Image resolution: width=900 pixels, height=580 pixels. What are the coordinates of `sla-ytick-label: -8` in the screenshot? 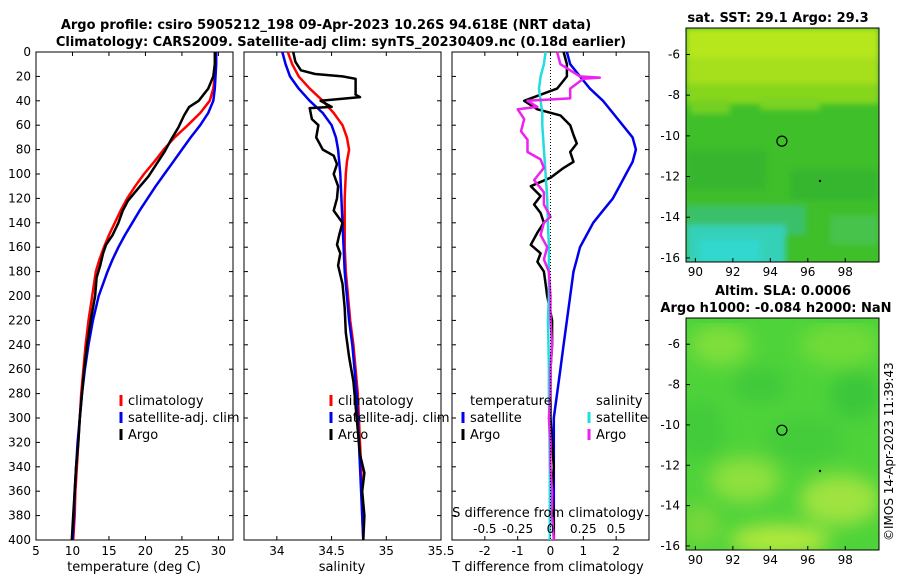 It's located at (674, 385).